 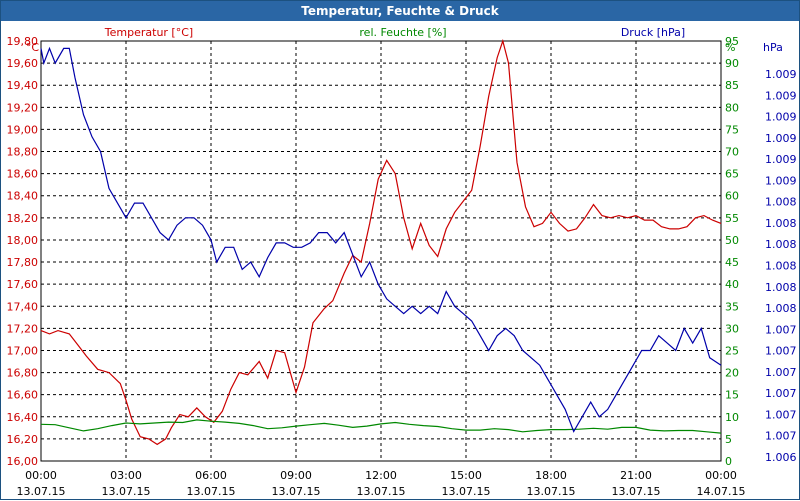 I want to click on humidity-tick: 55, so click(x=732, y=218).